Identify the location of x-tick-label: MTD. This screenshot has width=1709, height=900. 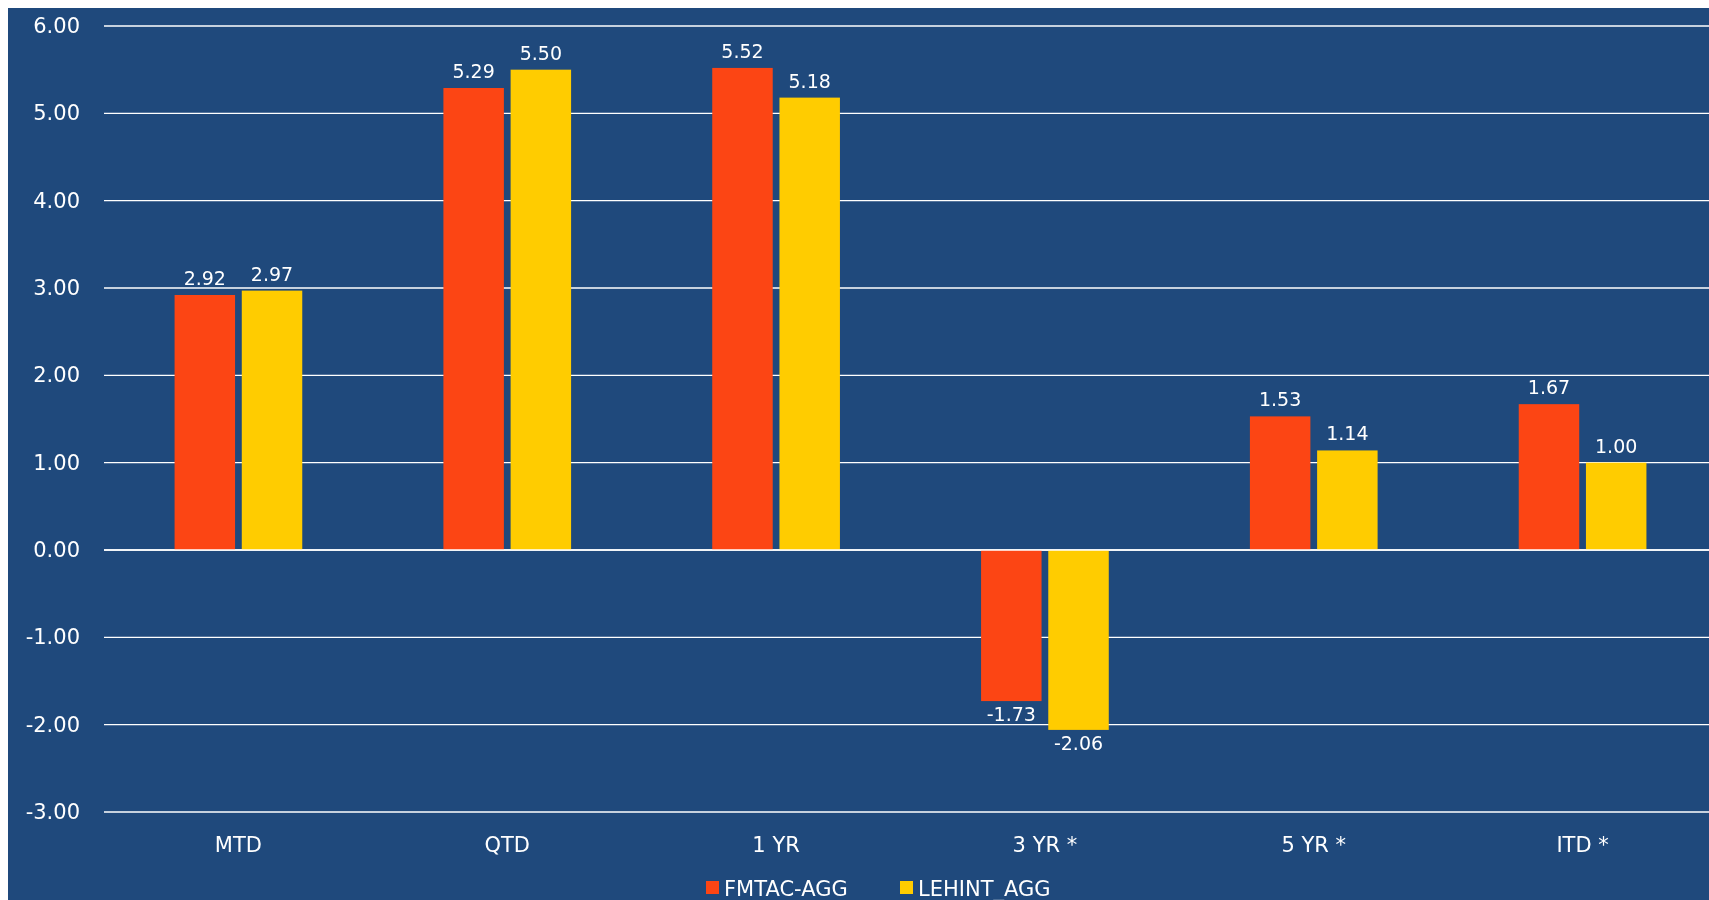
(238, 845).